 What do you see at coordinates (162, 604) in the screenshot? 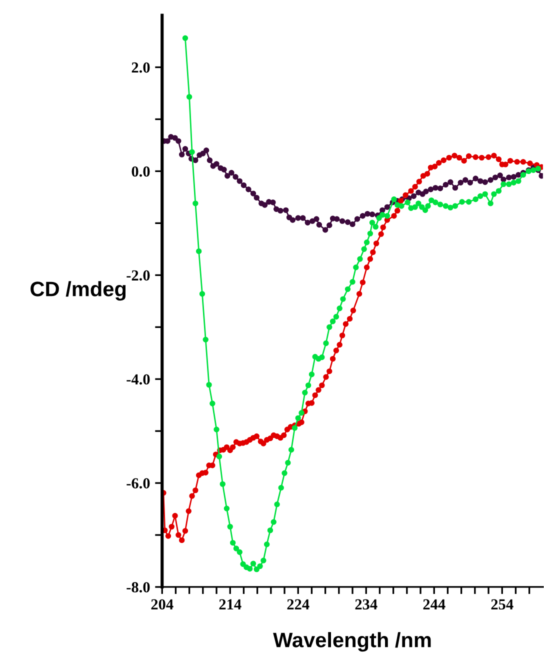
I see `x-tick-label: 204` at bounding box center [162, 604].